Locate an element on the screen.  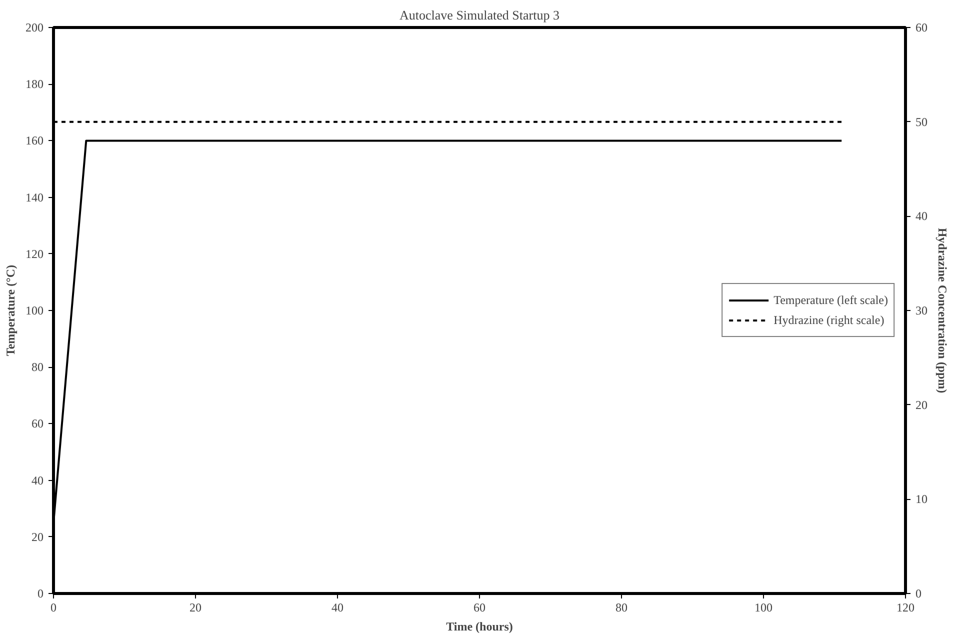
y-tick-label: 140 is located at coordinates (35, 197).